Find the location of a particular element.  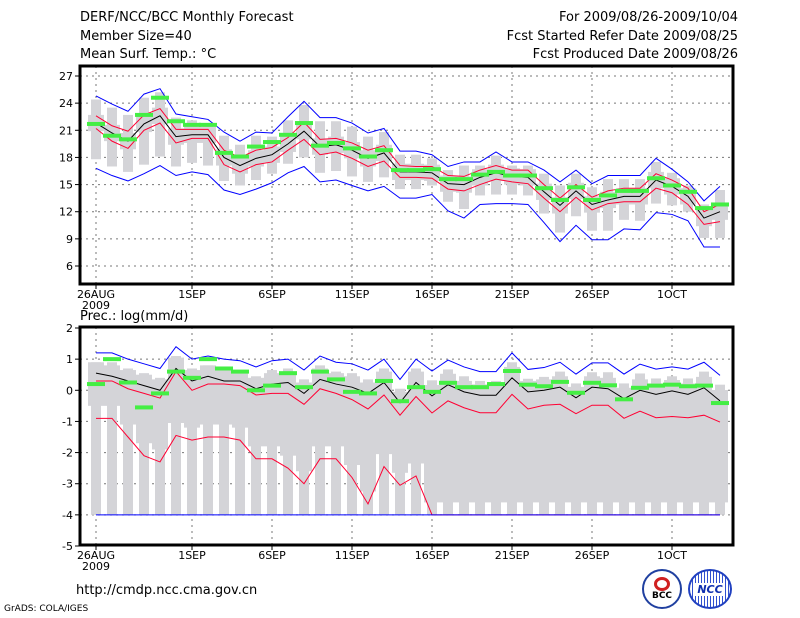

y-tick-label: -4 is located at coordinates (67, 515).